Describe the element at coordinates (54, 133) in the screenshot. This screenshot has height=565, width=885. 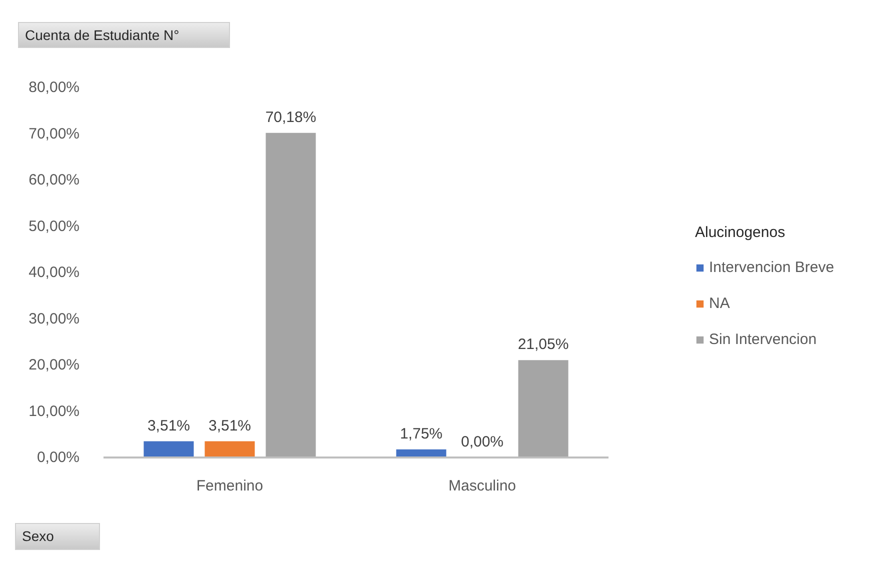
I see `y-tick-label: 70,00%` at that location.